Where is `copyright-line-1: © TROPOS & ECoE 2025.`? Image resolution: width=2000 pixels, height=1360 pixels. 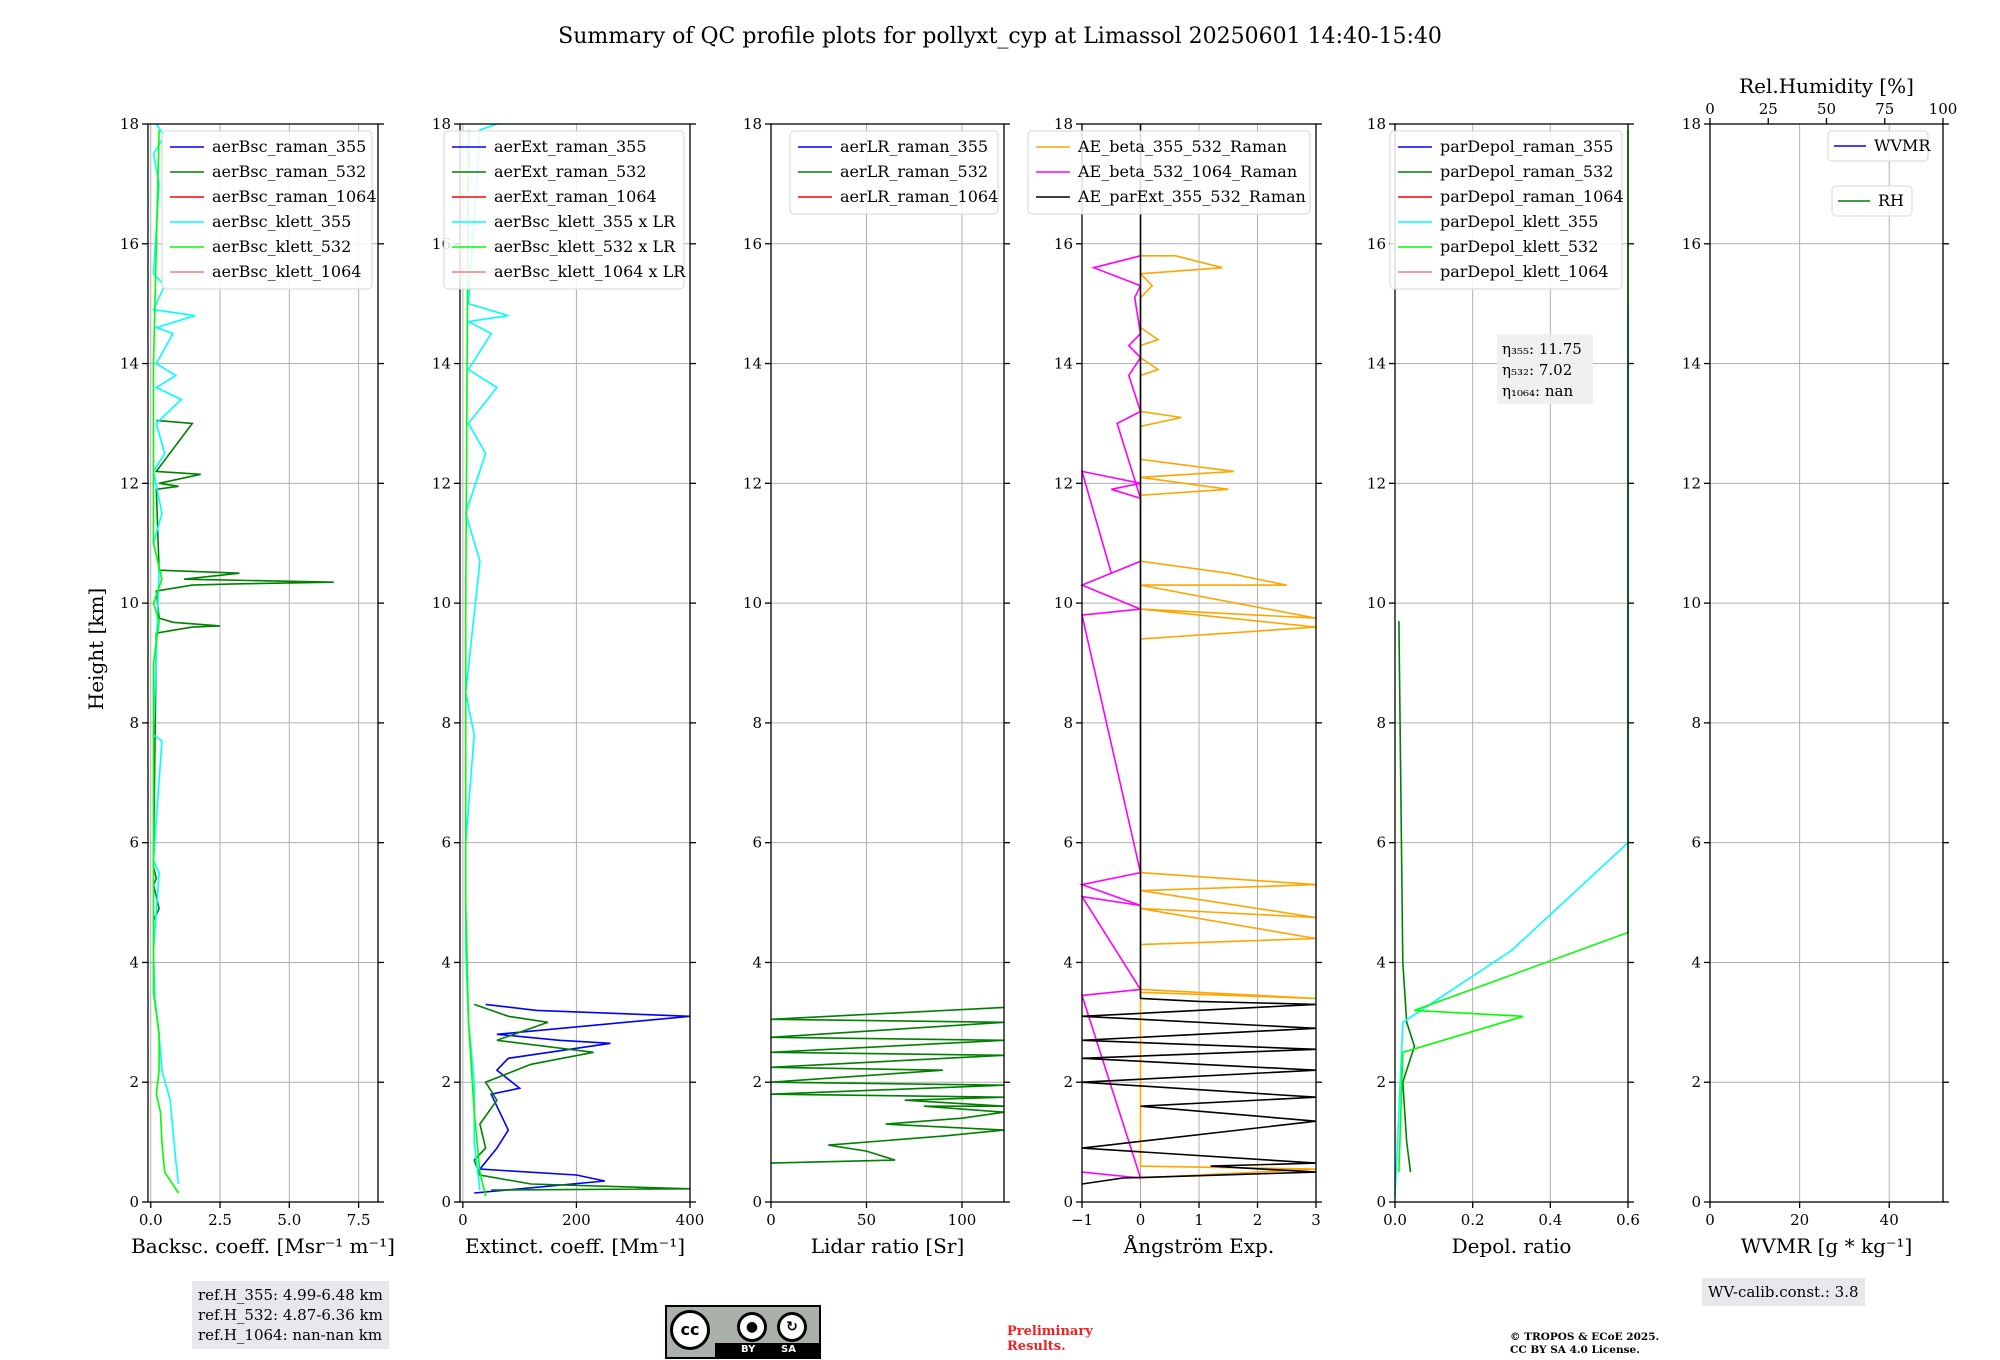
copyright-line-1: © TROPOS & ECoE 2025. is located at coordinates (1585, 1337).